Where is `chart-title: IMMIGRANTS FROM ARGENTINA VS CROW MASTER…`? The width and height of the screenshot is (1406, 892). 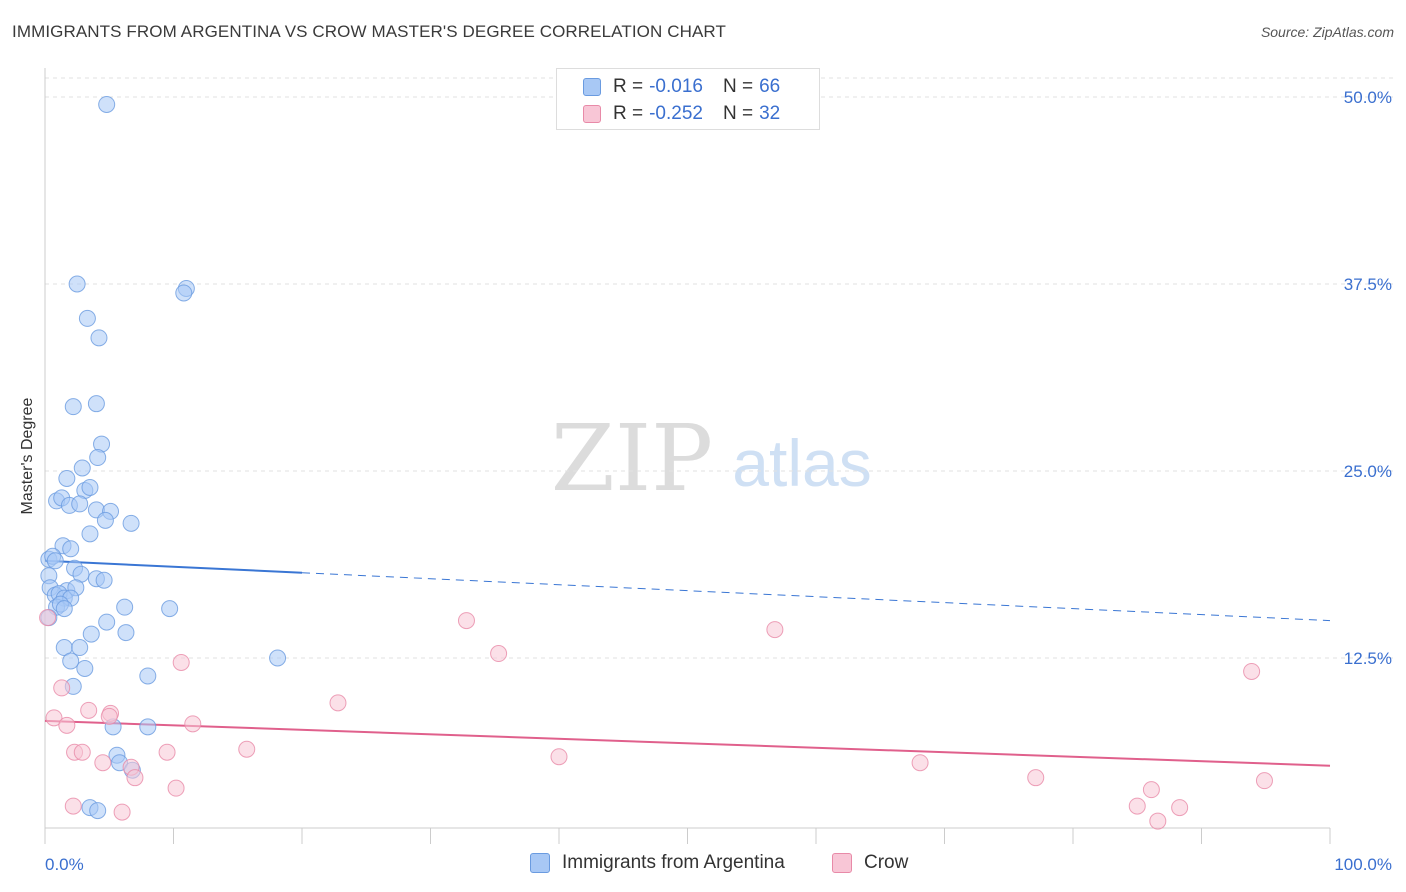 chart-title: IMMIGRANTS FROM ARGENTINA VS CROW MASTER… is located at coordinates (369, 31).